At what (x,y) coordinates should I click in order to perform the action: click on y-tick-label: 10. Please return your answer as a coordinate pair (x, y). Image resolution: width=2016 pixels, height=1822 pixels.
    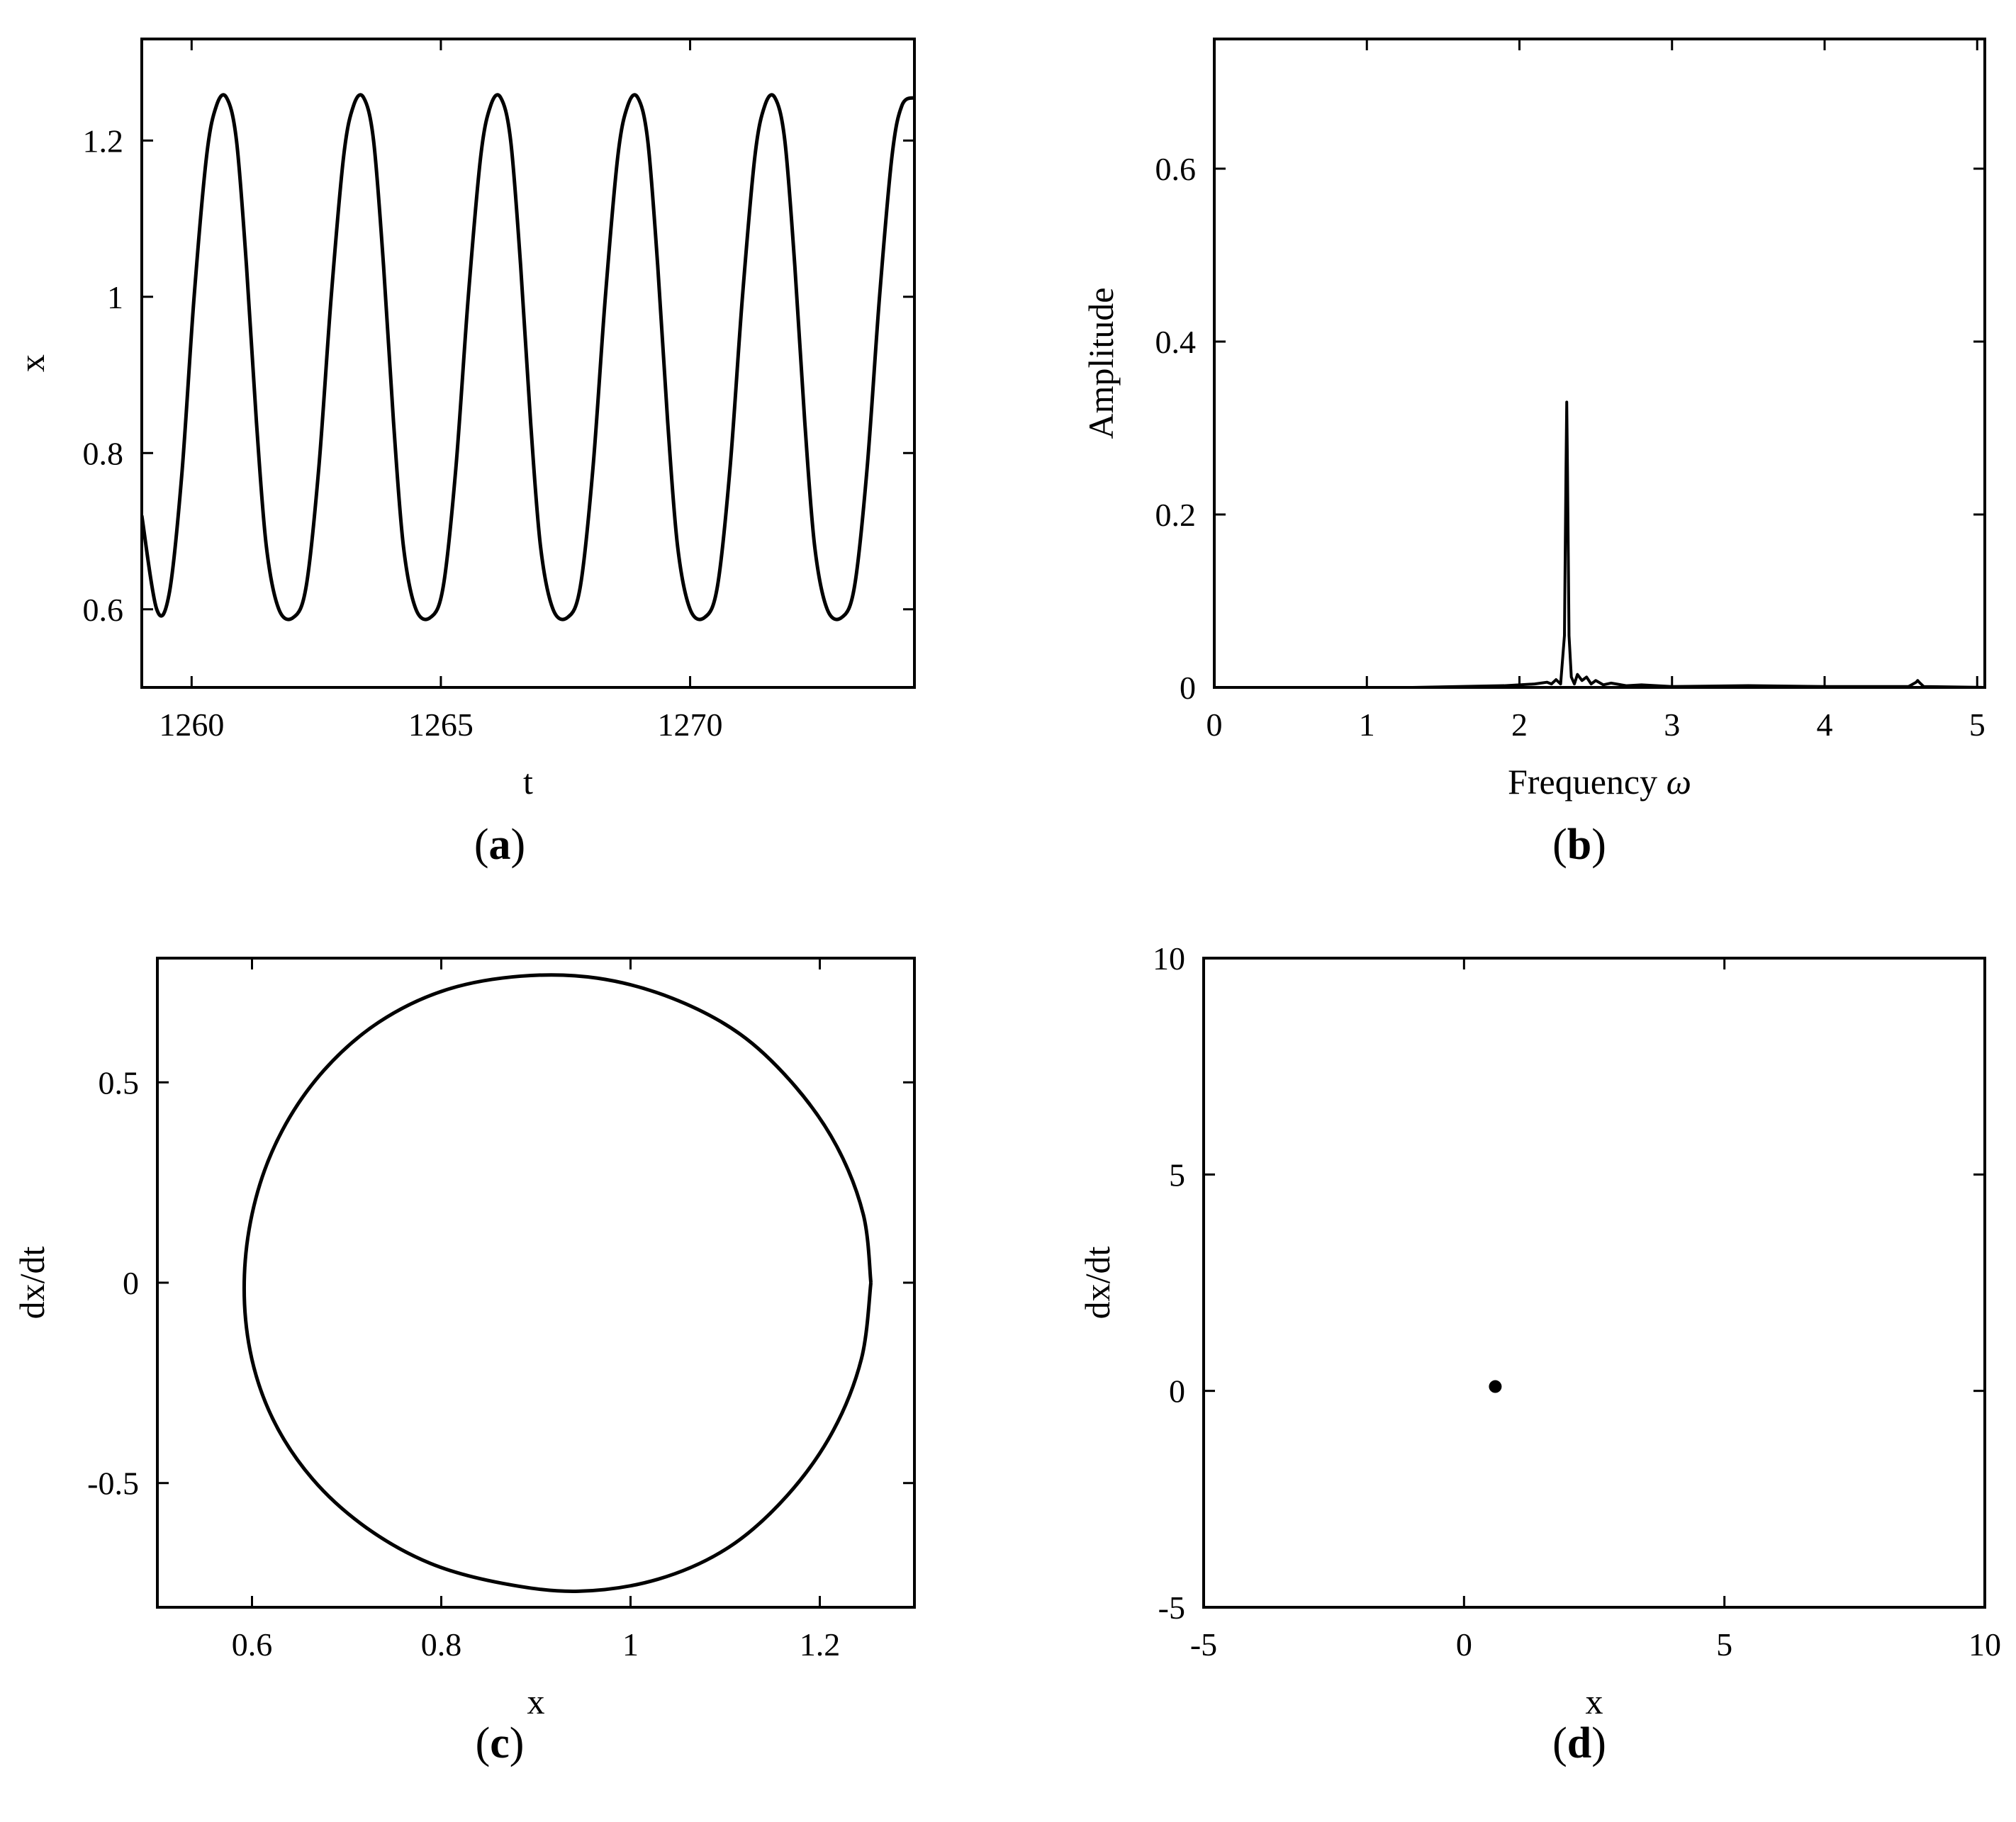
    Looking at the image, I should click on (1169, 958).